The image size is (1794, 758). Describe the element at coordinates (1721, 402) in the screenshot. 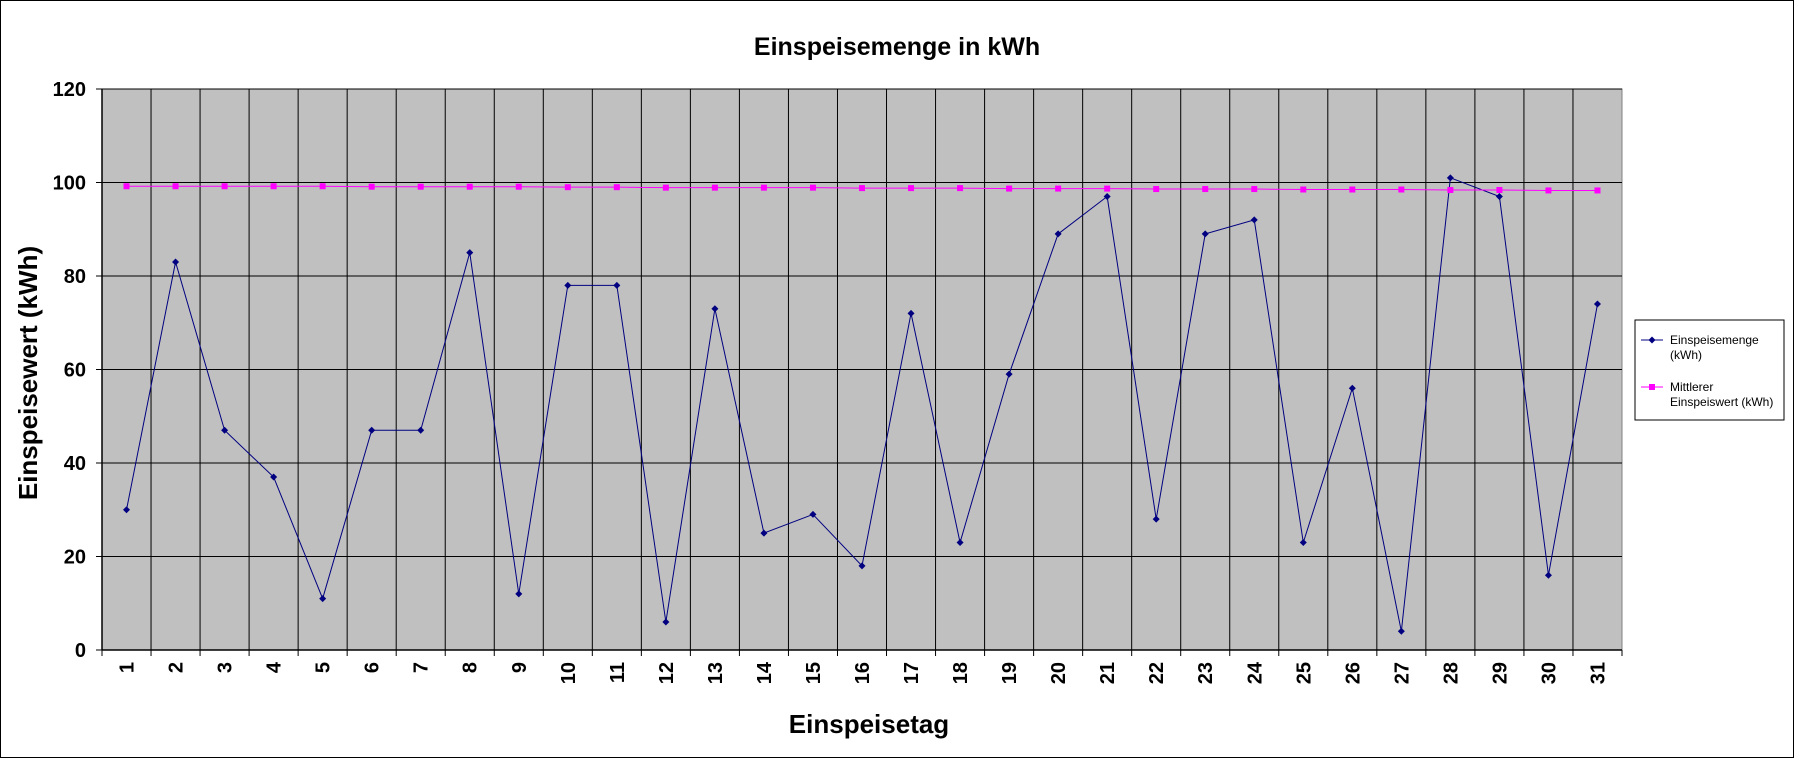

I see `legend-label: Einspeiswert (kWh)` at that location.